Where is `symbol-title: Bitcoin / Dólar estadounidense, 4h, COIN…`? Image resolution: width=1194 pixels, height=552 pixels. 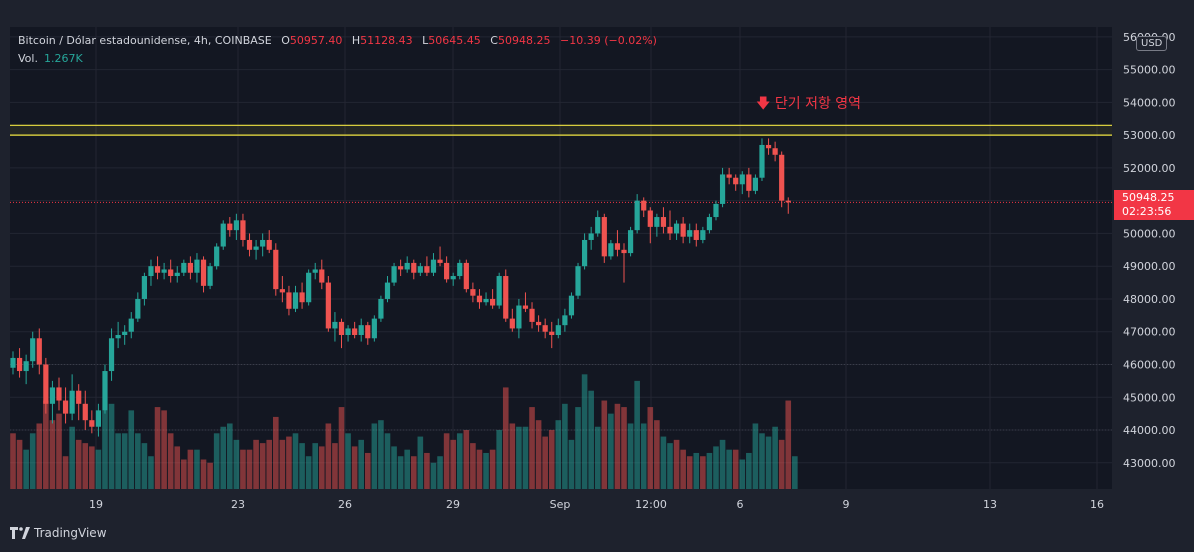 symbol-title: Bitcoin / Dólar estadounidense, 4h, COIN… is located at coordinates (145, 40).